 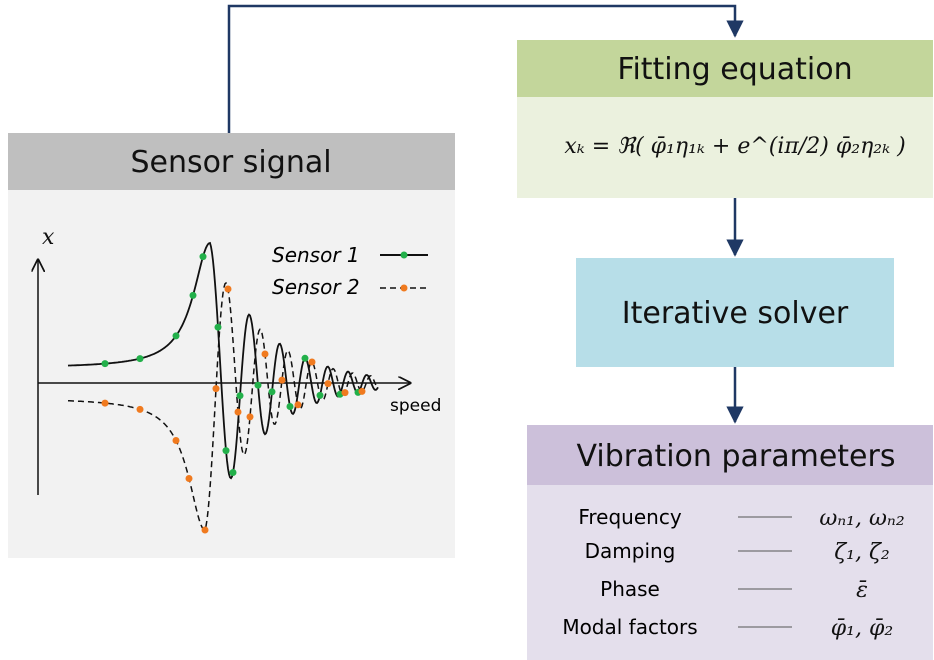 I want to click on parameter-symbol: ωₙ₁, ωₙ₂, so click(x=861, y=518).